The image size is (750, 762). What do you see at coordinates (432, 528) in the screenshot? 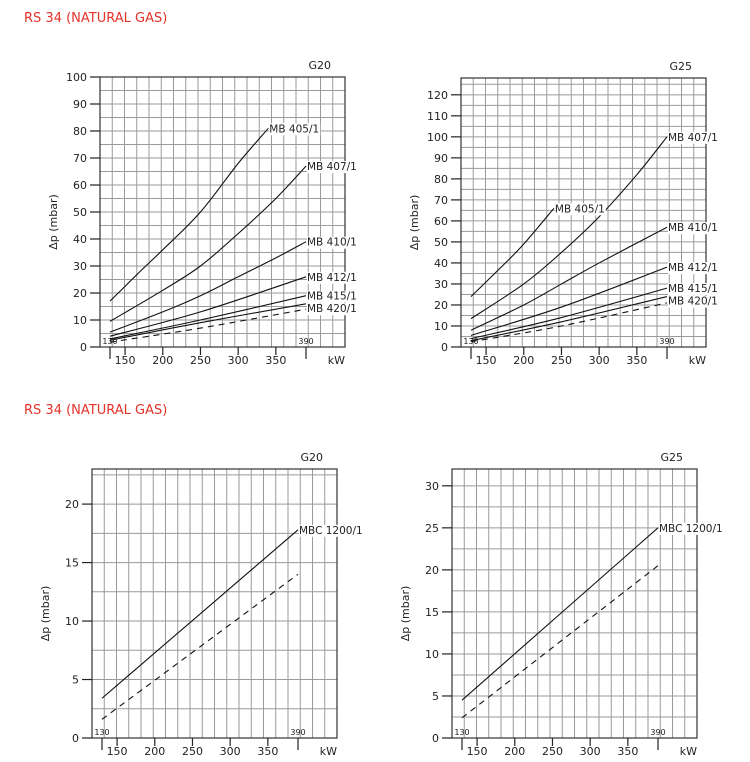
I see `y-tick-label: 25` at bounding box center [432, 528].